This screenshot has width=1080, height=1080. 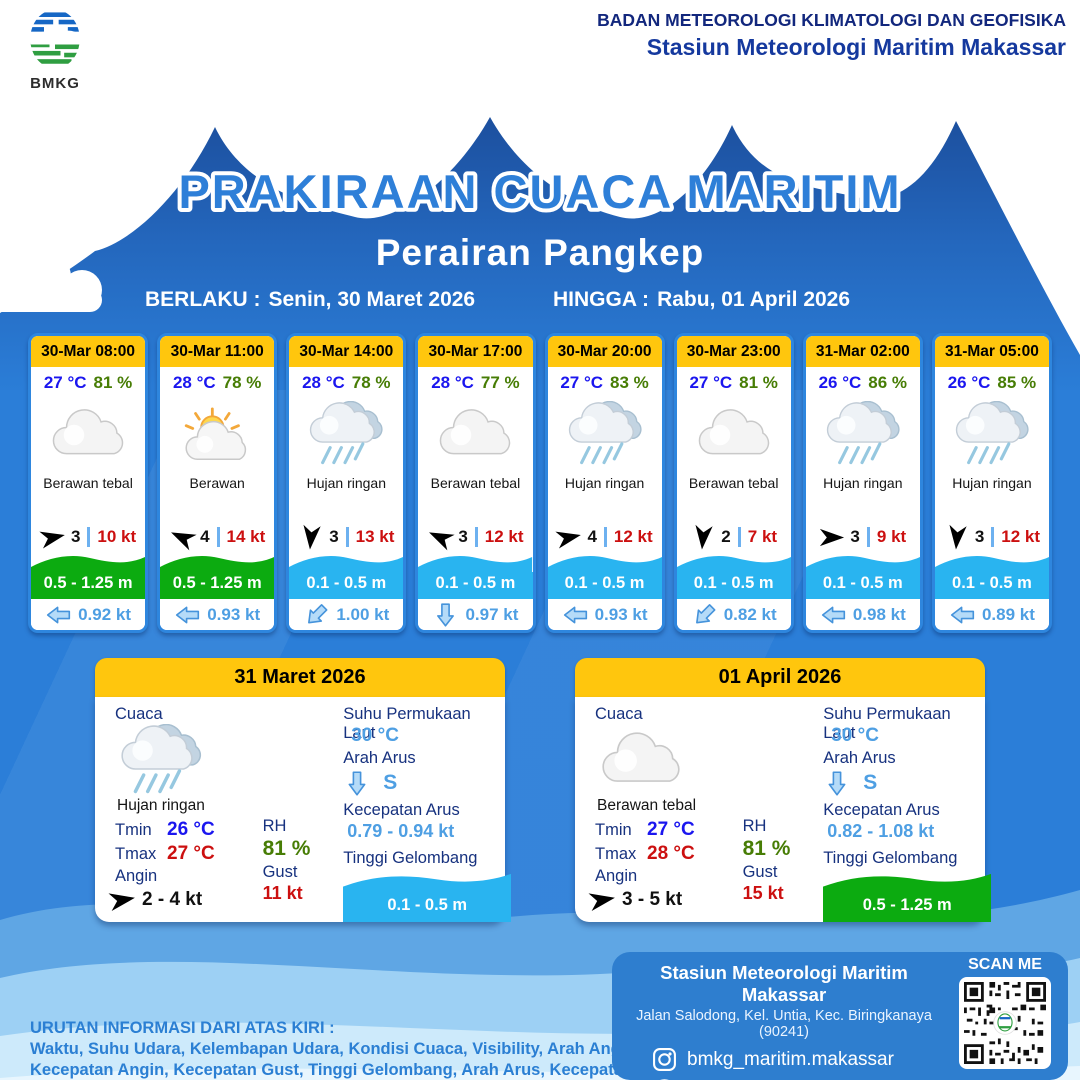 I want to click on humidity: 83 %, so click(x=629, y=382).